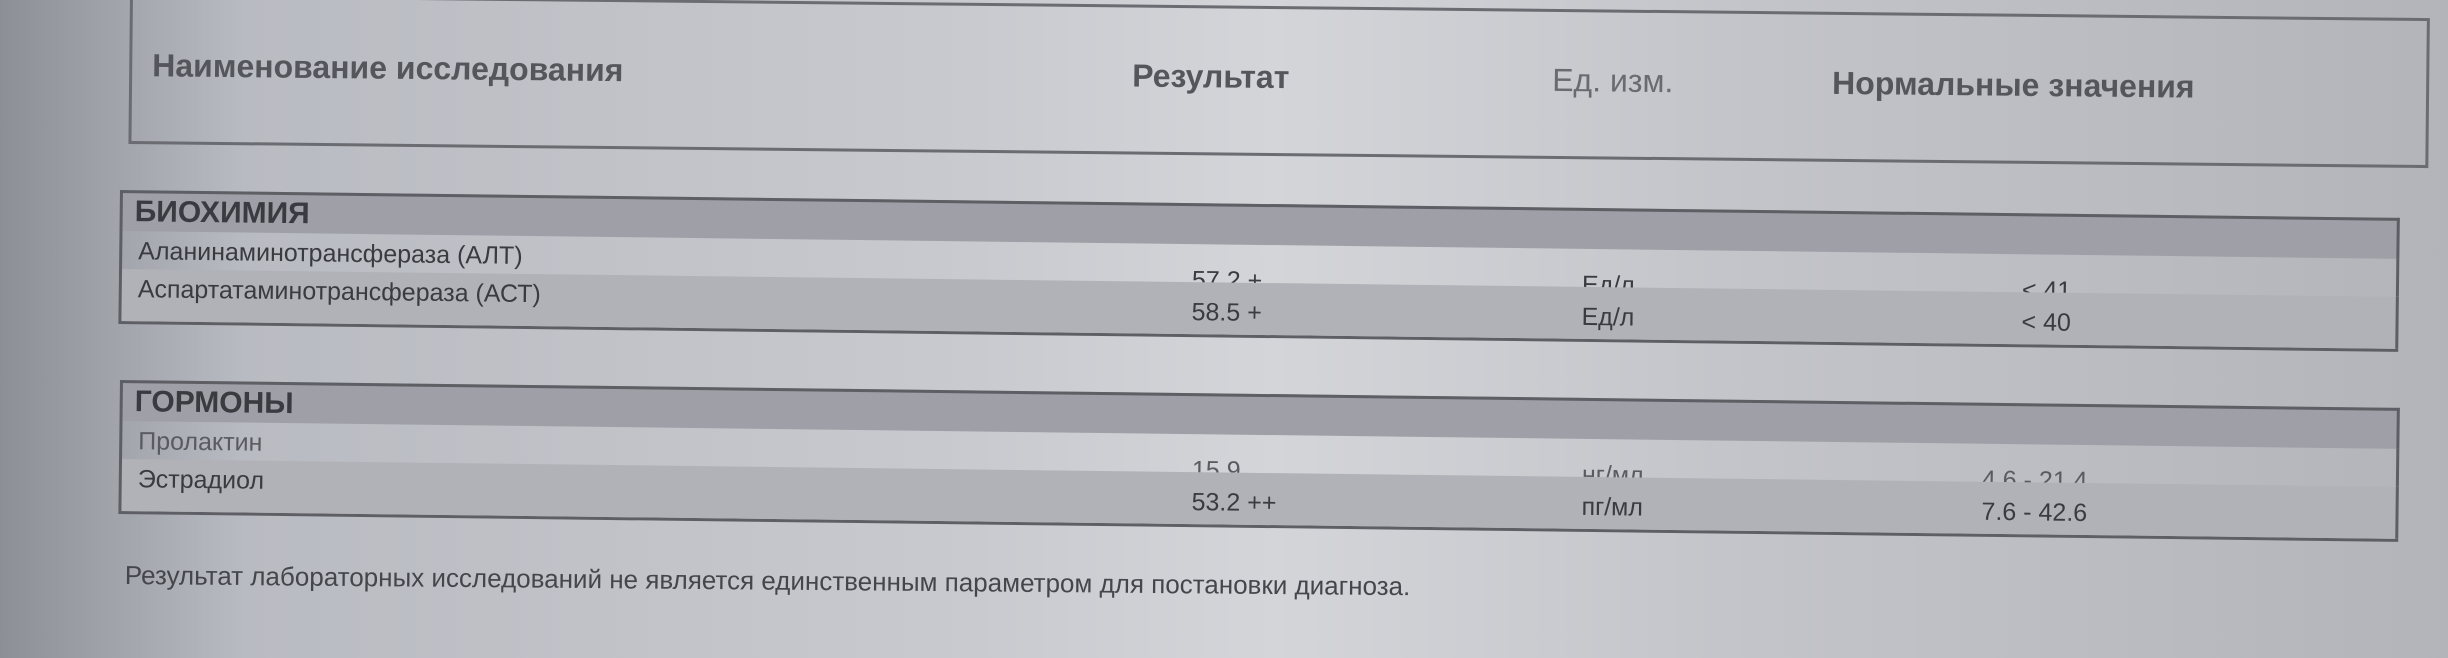 Image resolution: width=2448 pixels, height=658 pixels. I want to click on header-unit: Ед. изм., so click(1612, 80).